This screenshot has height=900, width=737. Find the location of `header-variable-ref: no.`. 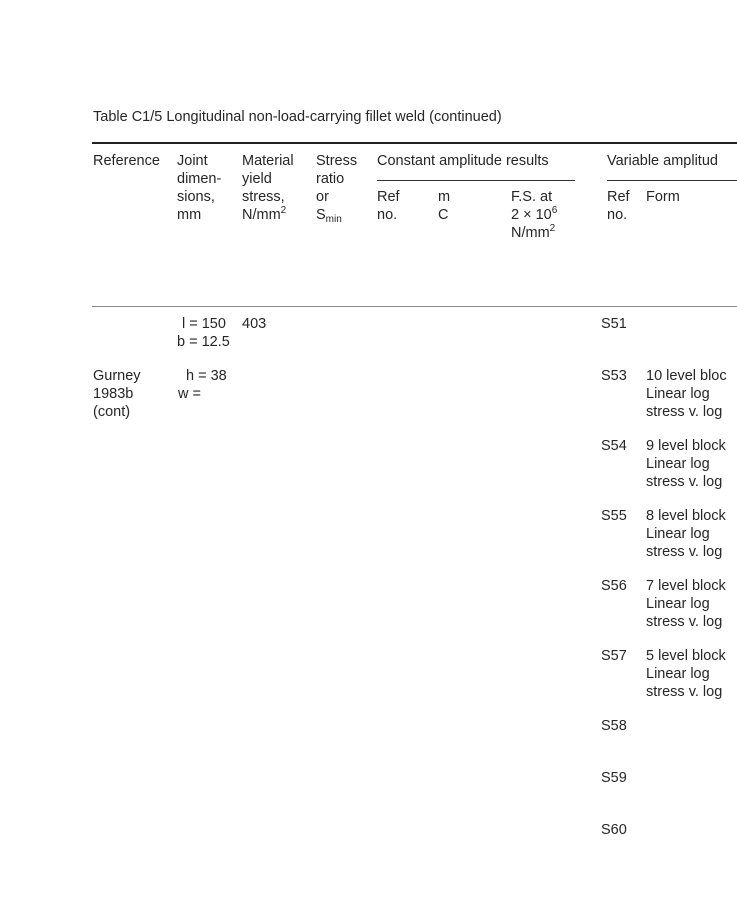

header-variable-ref: no. is located at coordinates (617, 215).